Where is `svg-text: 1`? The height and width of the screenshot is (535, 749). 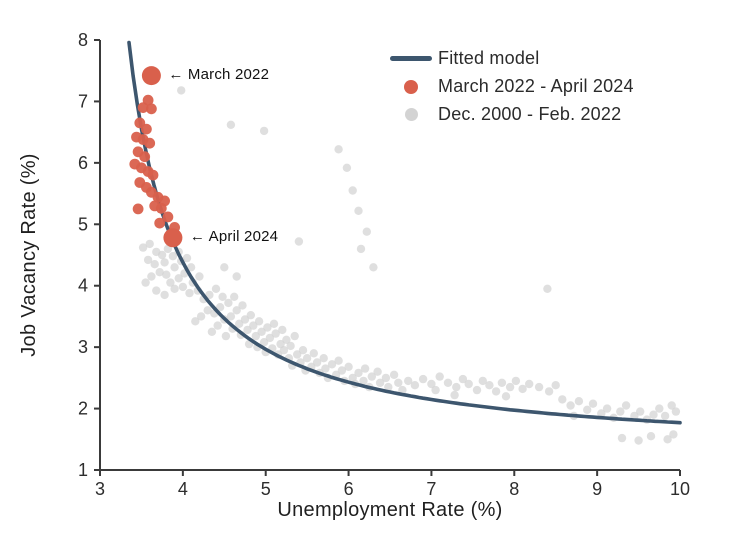 svg-text: 1 is located at coordinates (83, 470).